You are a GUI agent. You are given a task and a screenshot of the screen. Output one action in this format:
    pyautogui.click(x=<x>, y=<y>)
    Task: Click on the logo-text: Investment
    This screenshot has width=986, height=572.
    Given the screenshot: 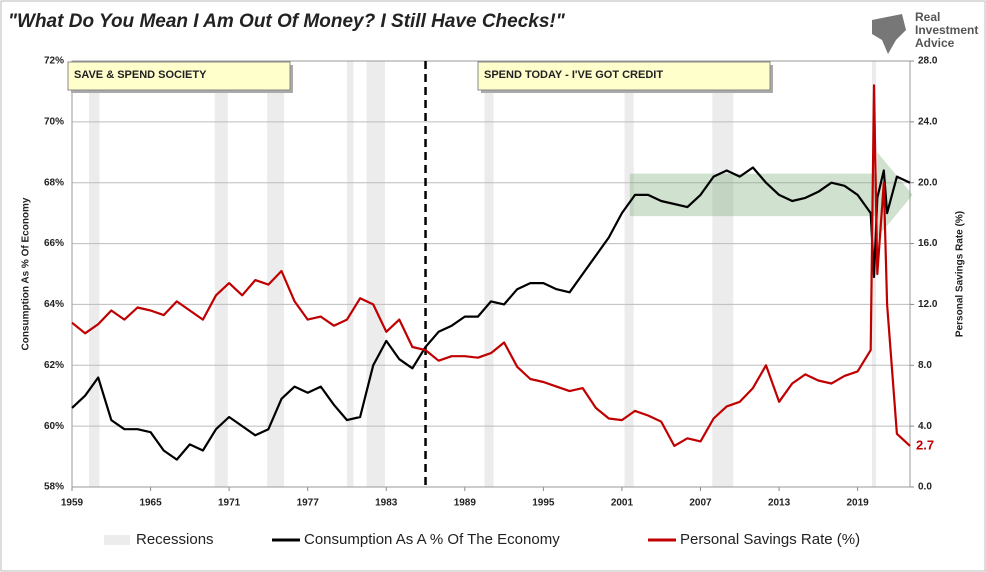 What is the action you would take?
    pyautogui.click(x=946, y=30)
    